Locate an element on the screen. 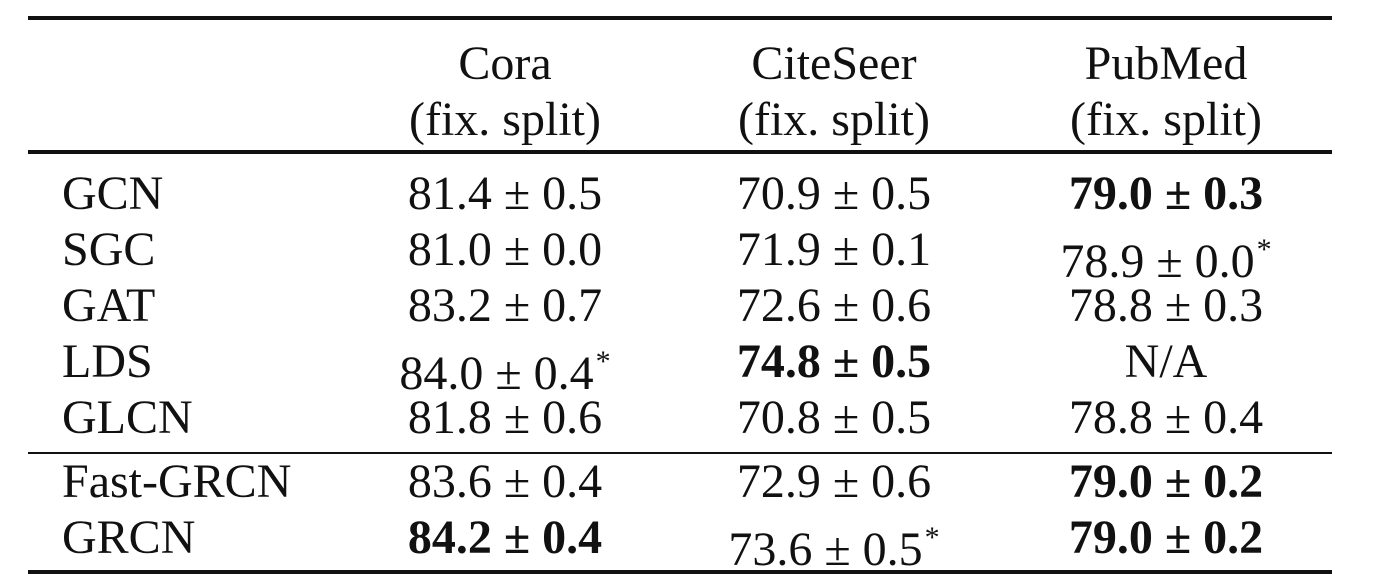 The width and height of the screenshot is (1374, 584). column-header-citeseer: CiteSeer is located at coordinates (834, 63).